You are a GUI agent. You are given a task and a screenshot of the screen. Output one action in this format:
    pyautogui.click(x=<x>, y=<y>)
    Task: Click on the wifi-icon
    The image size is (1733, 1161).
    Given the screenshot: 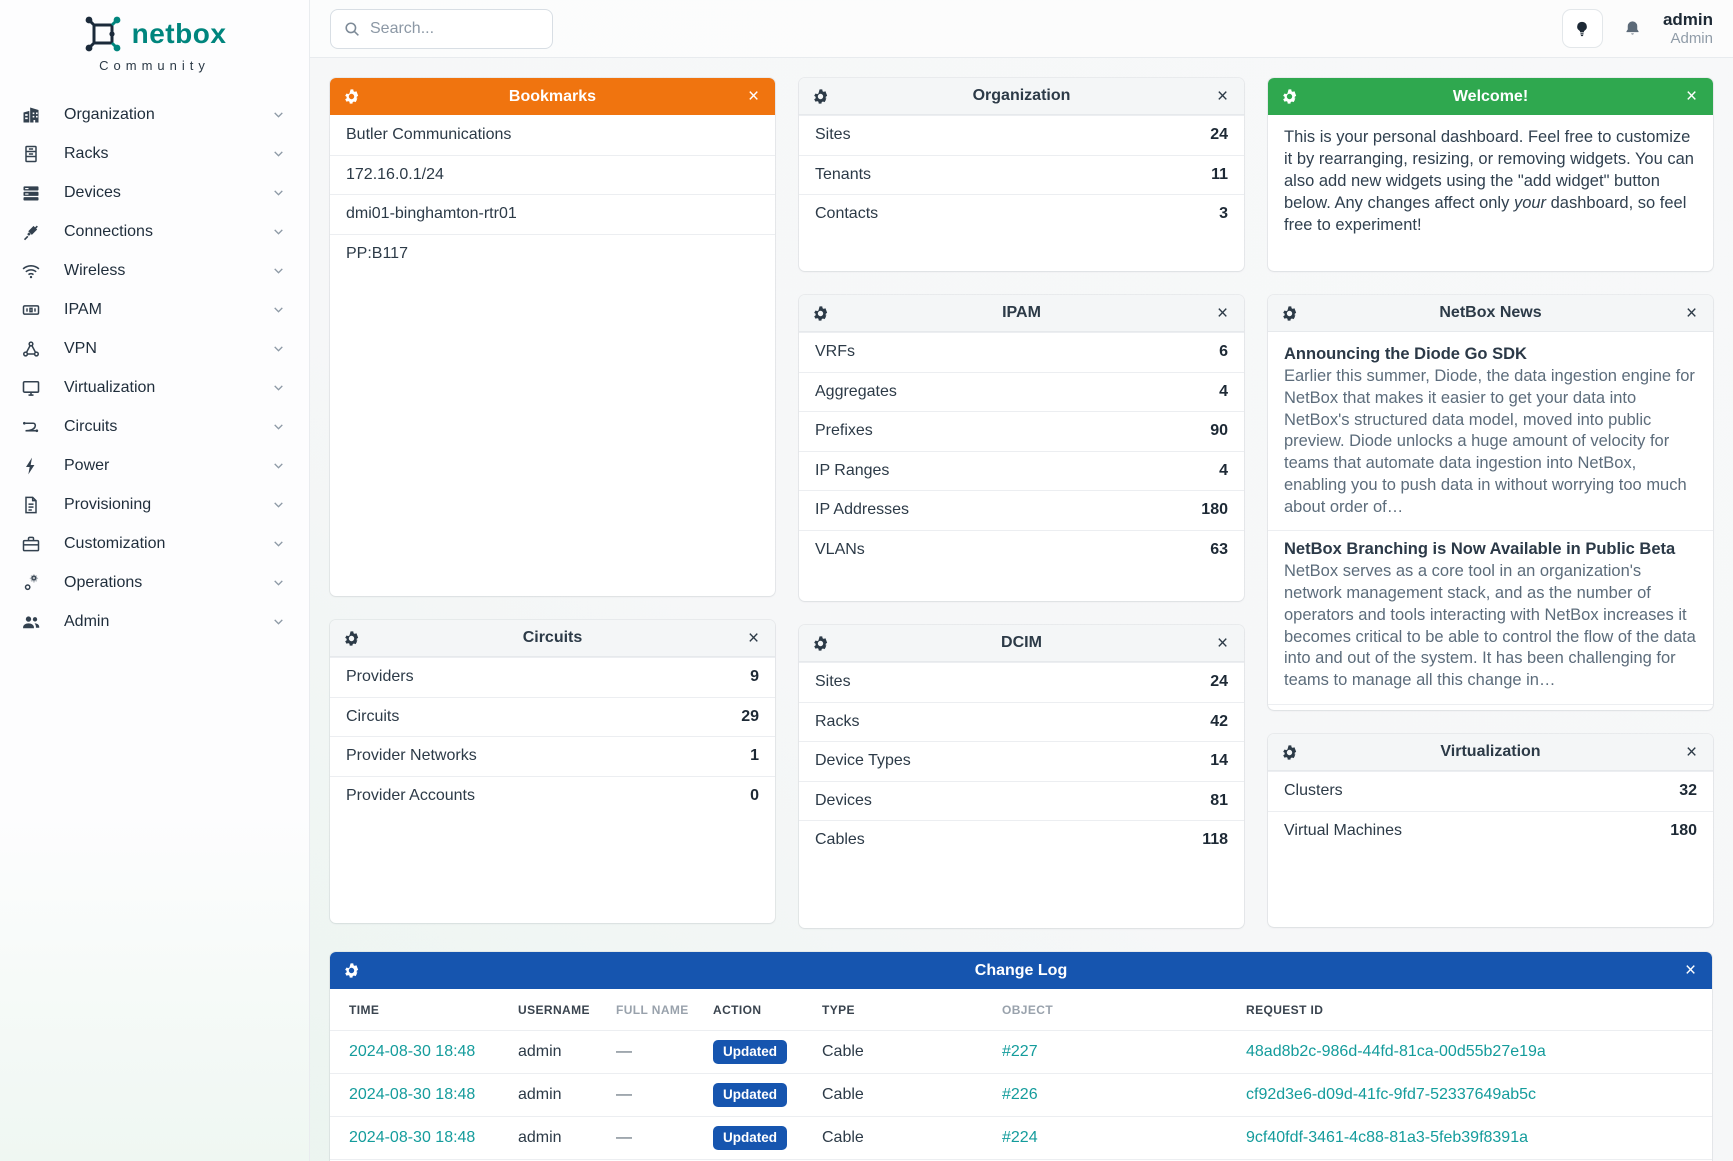 What is the action you would take?
    pyautogui.click(x=31, y=271)
    